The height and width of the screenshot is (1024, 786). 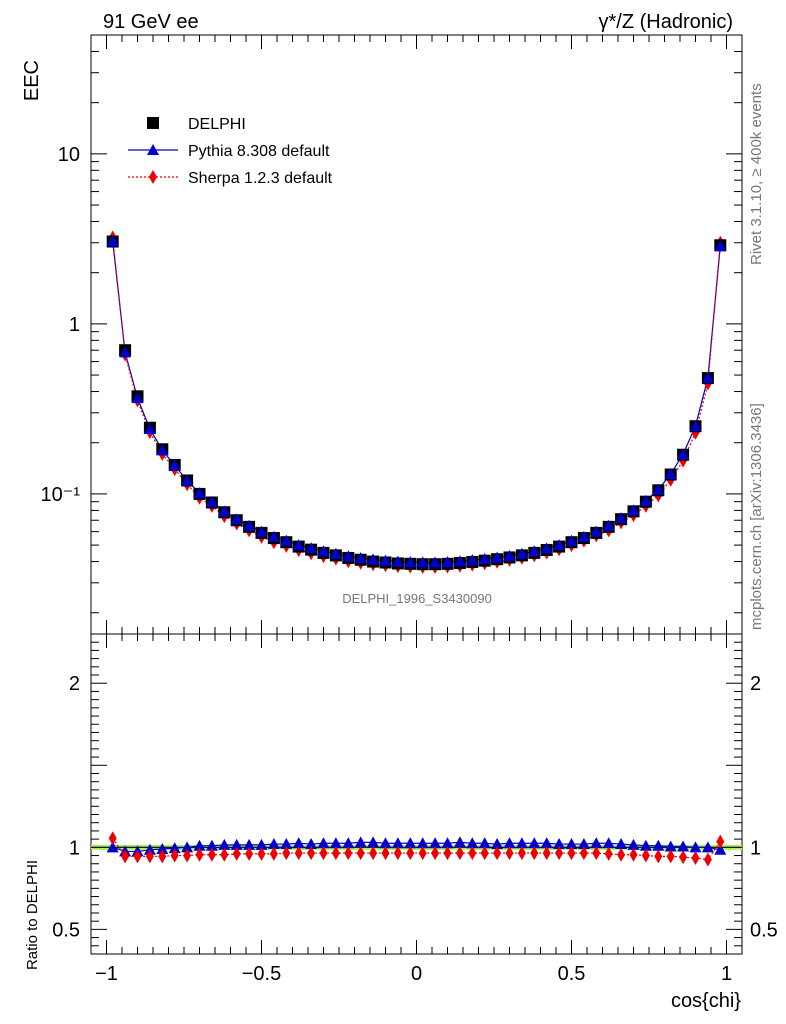 What do you see at coordinates (259, 151) in the screenshot?
I see `legend-label-pythia: Pythia 8.308 default` at bounding box center [259, 151].